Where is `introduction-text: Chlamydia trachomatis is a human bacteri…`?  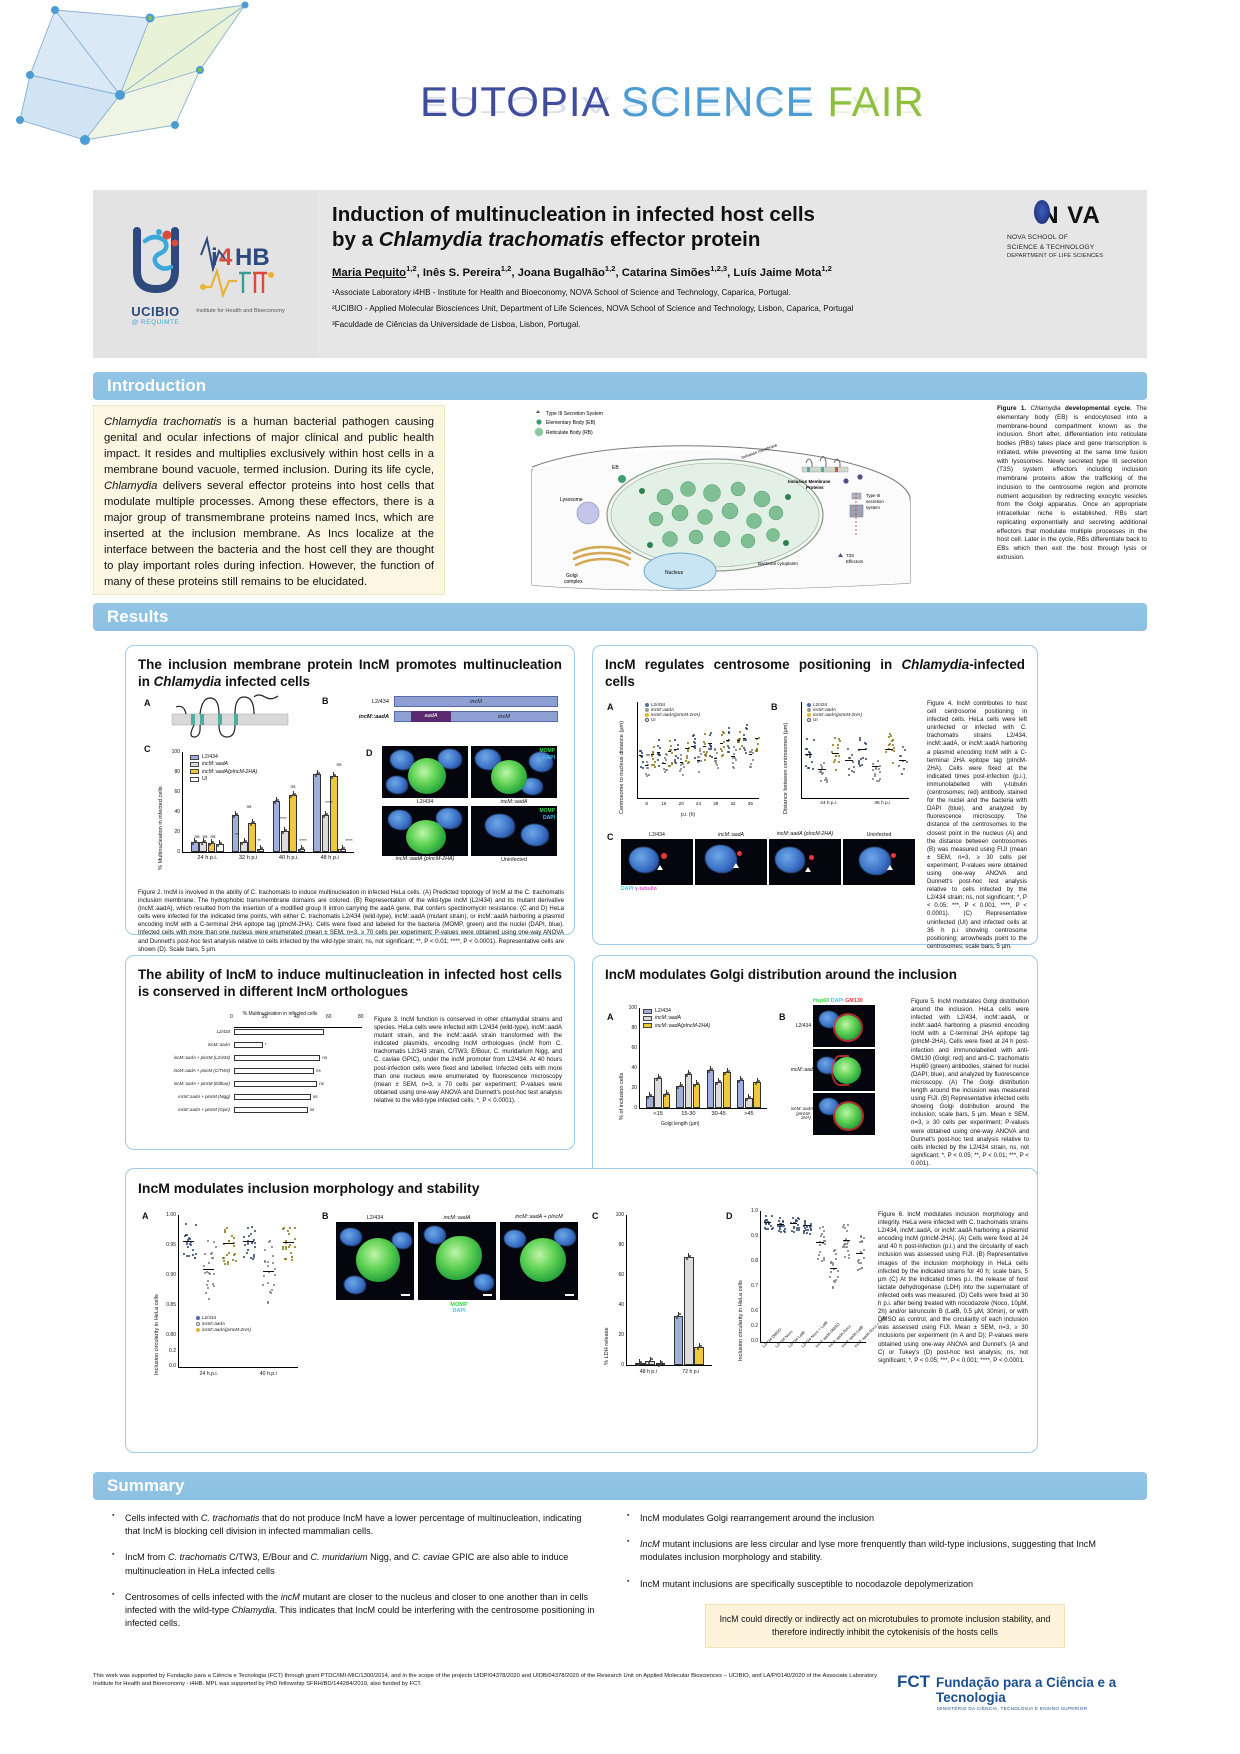
introduction-text: Chlamydia trachomatis is a human bacteri… is located at coordinates (269, 500).